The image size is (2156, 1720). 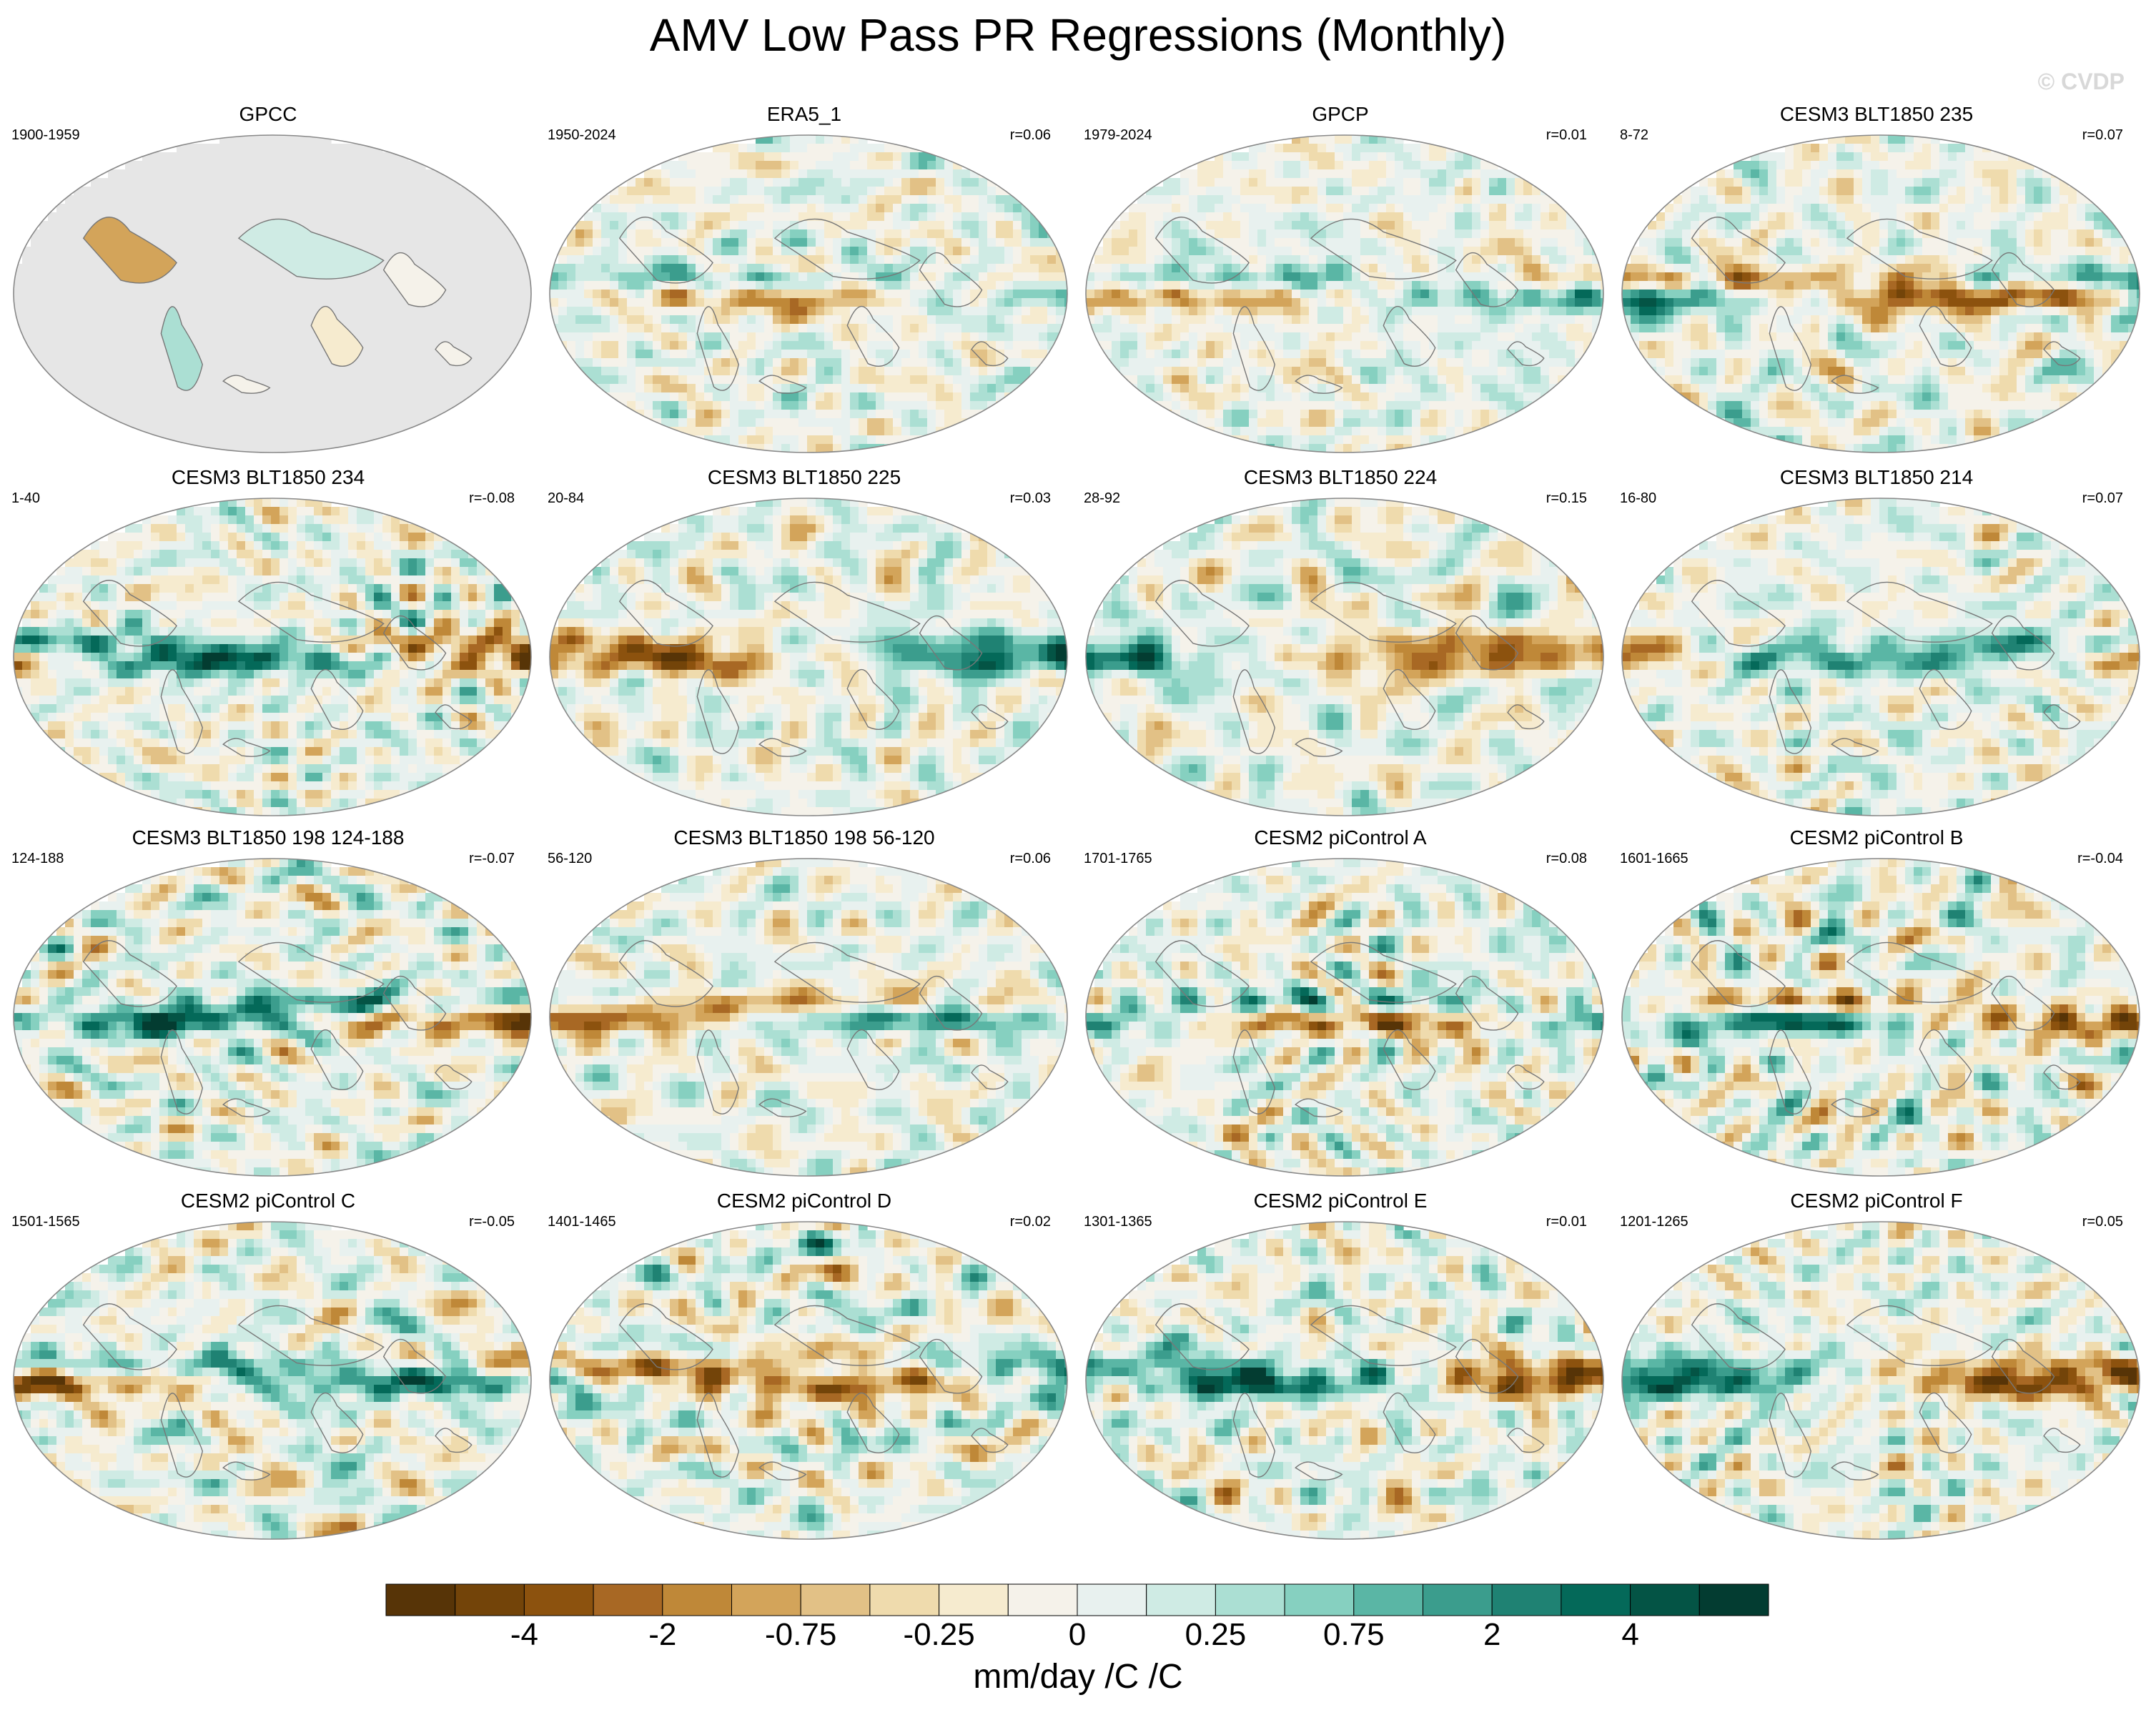 I want to click on panel-years: 1601-1665, so click(x=1654, y=859).